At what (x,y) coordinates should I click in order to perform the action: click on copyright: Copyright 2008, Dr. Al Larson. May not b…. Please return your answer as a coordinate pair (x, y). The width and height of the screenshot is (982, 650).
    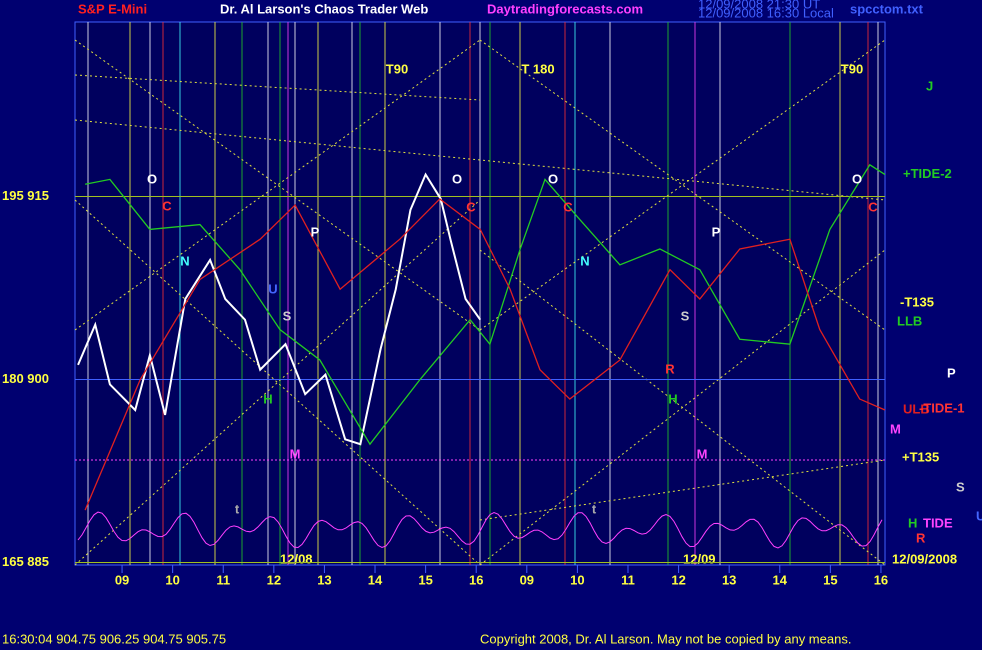
    Looking at the image, I should click on (665, 638).